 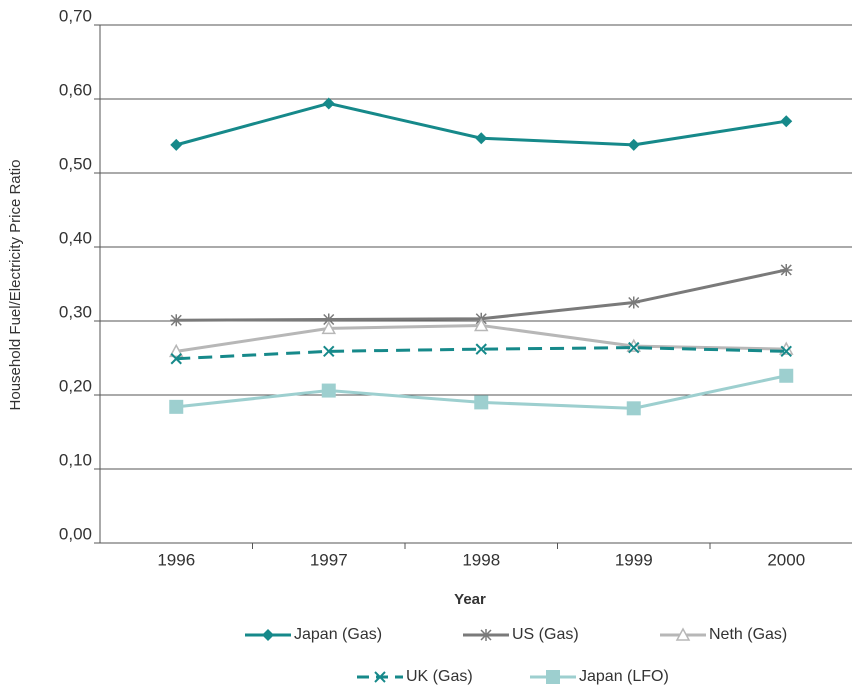 I want to click on y-tick-label: 0,00, so click(x=75, y=533).